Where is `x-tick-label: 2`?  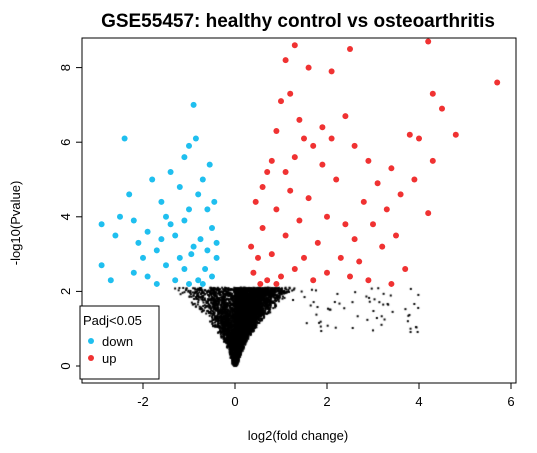
x-tick-label: 2 is located at coordinates (326, 401).